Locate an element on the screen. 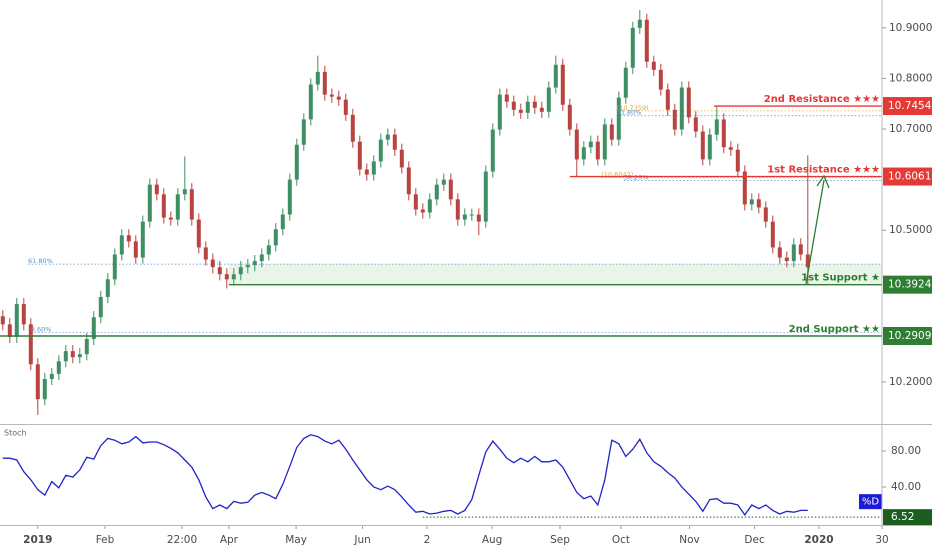 The height and width of the screenshot is (550, 932). fib-label: 61.80% is located at coordinates (40, 261).